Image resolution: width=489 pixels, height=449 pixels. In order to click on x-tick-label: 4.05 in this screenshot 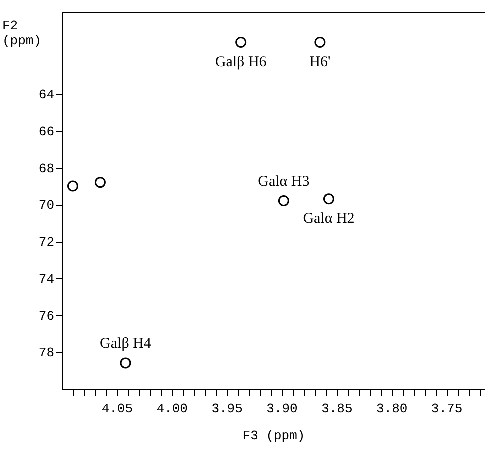, I will do `click(118, 409)`.